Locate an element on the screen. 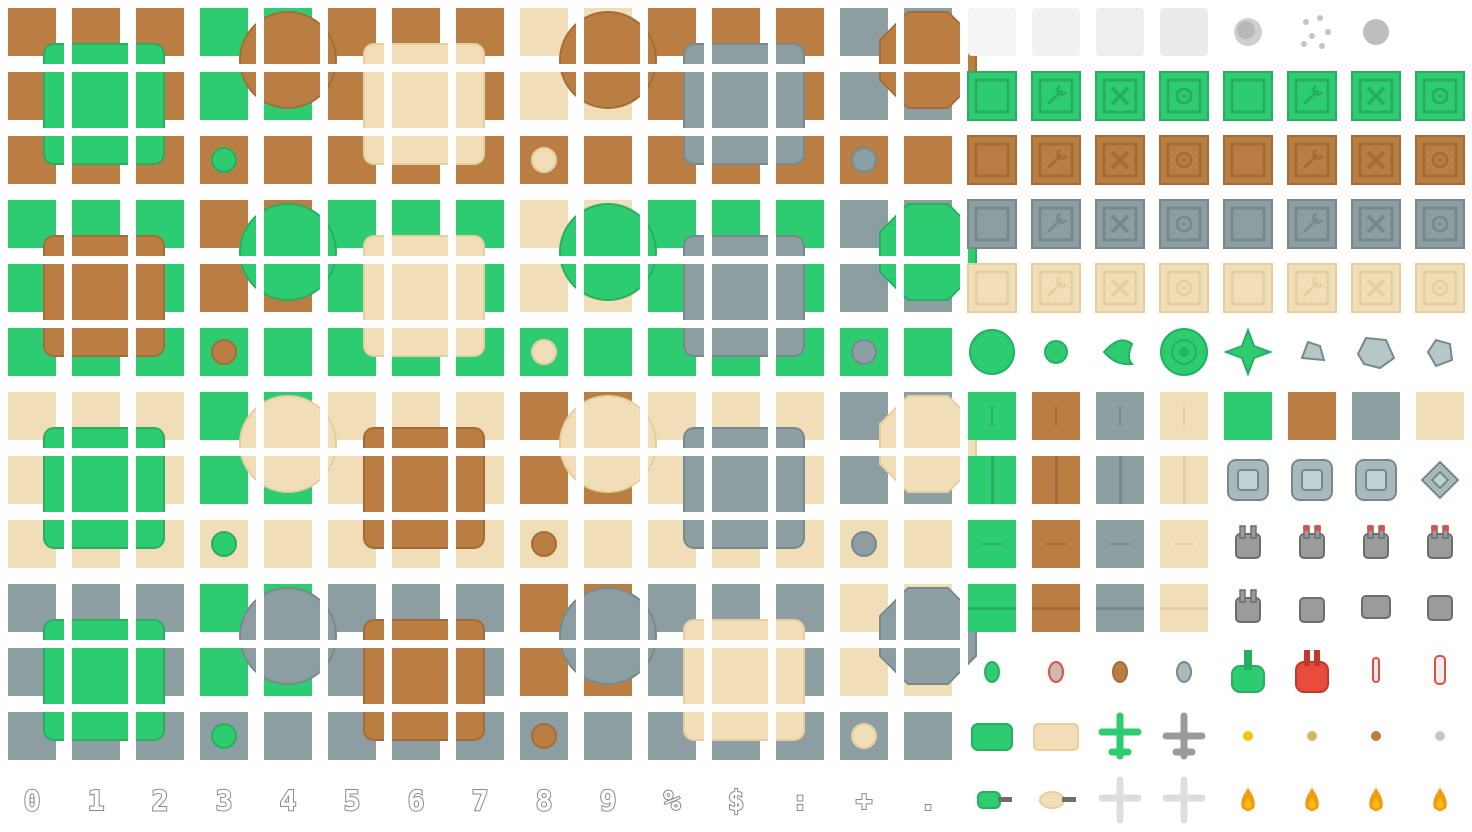 The width and height of the screenshot is (1472, 832). glyph-2: 2 is located at coordinates (160, 800).